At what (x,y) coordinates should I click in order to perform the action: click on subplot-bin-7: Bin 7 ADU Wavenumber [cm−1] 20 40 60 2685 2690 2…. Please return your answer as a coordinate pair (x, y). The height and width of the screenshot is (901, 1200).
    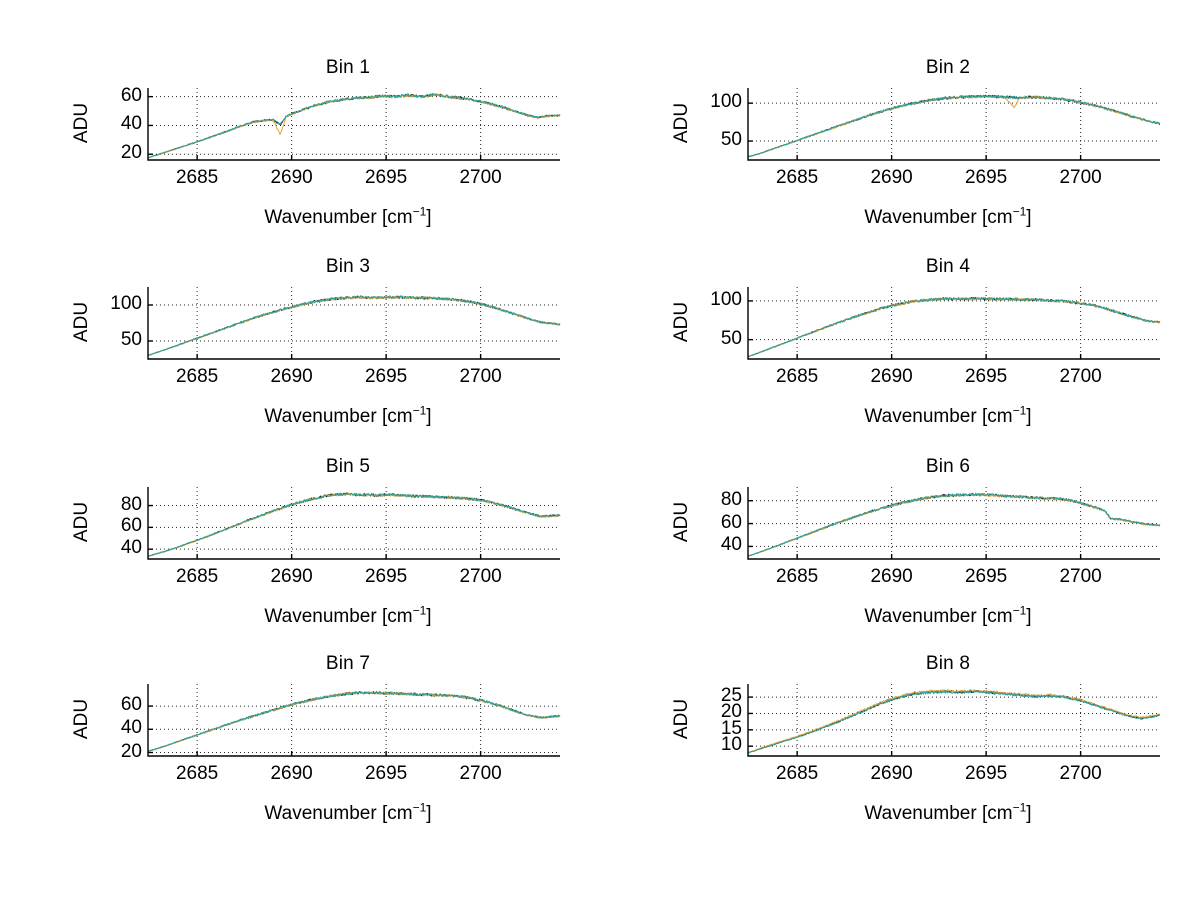
    Looking at the image, I should click on (348, 743).